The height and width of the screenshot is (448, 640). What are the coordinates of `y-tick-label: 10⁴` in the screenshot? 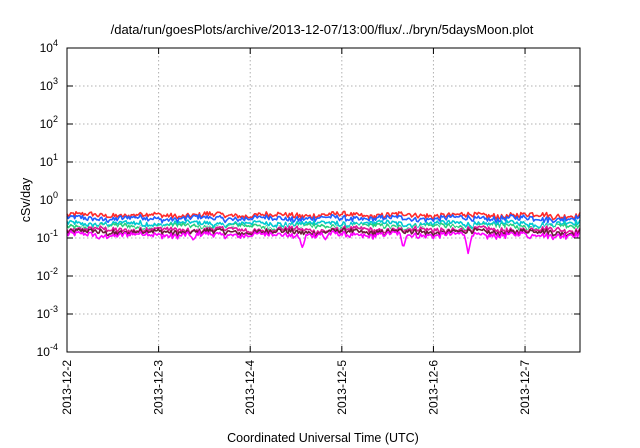 It's located at (49, 46).